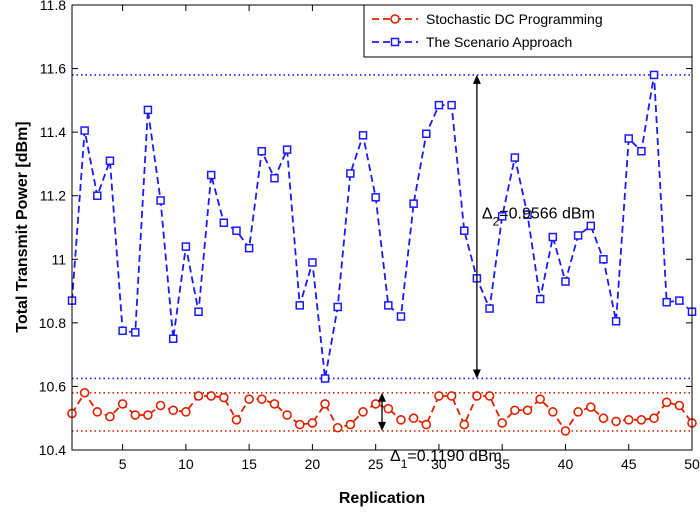  What do you see at coordinates (382, 498) in the screenshot?
I see `x-axis-label: Replication` at bounding box center [382, 498].